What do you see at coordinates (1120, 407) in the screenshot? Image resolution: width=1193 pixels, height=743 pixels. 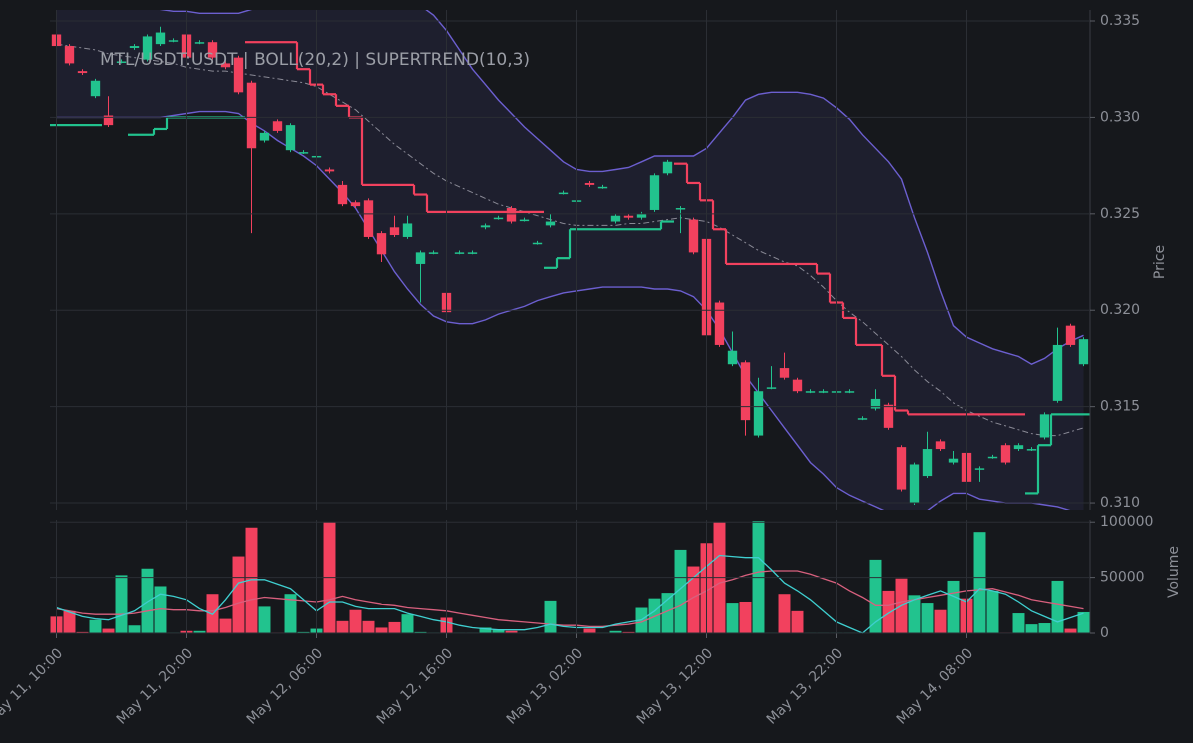 I see `y-tick-label: 0.315` at bounding box center [1120, 407].